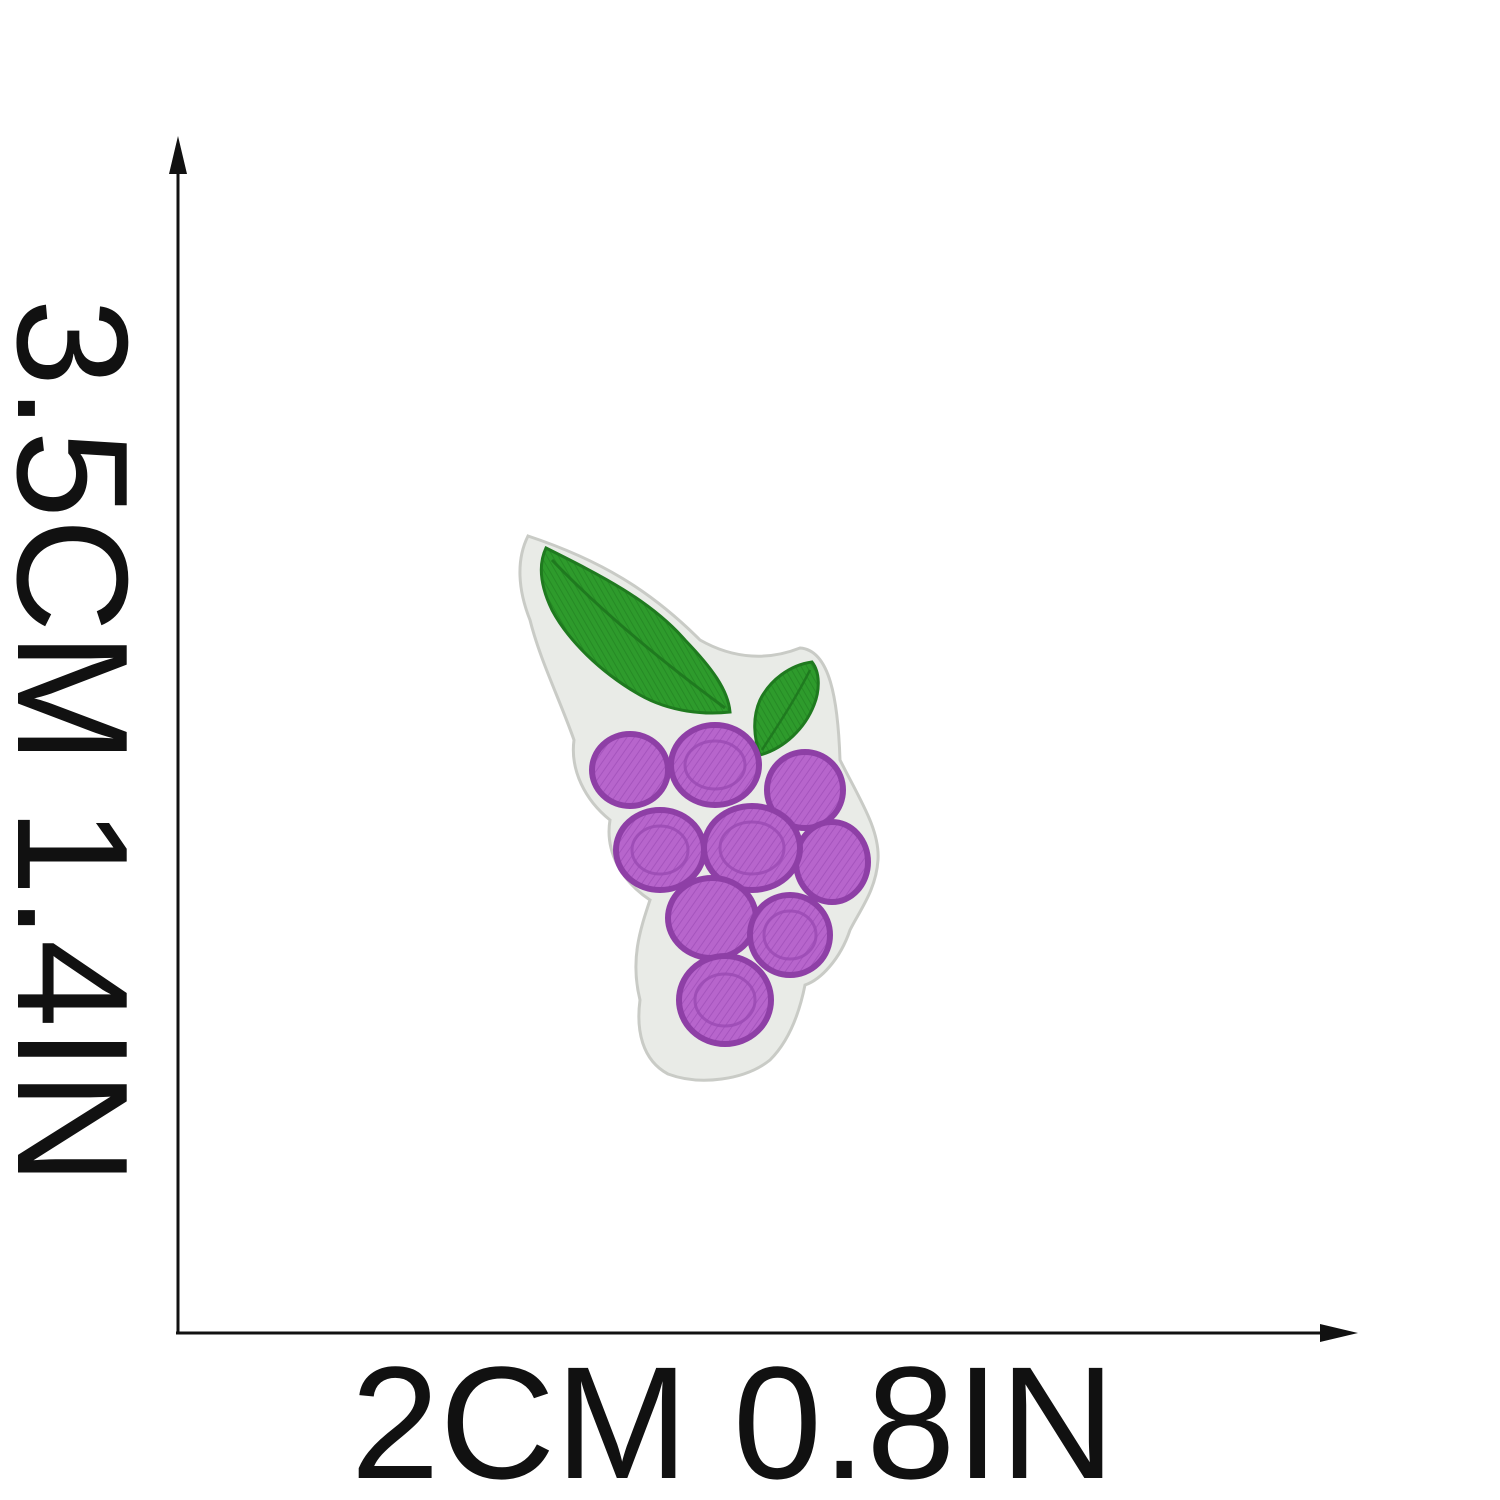  I want to click on grape-embroidered-patch-icon, so click(699, 808).